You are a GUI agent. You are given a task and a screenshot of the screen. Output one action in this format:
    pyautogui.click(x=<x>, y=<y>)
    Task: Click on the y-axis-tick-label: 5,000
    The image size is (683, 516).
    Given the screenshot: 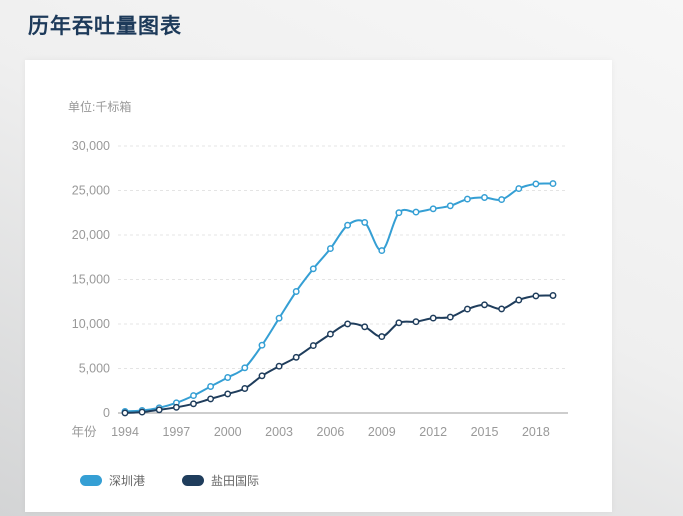 What is the action you would take?
    pyautogui.click(x=94, y=369)
    